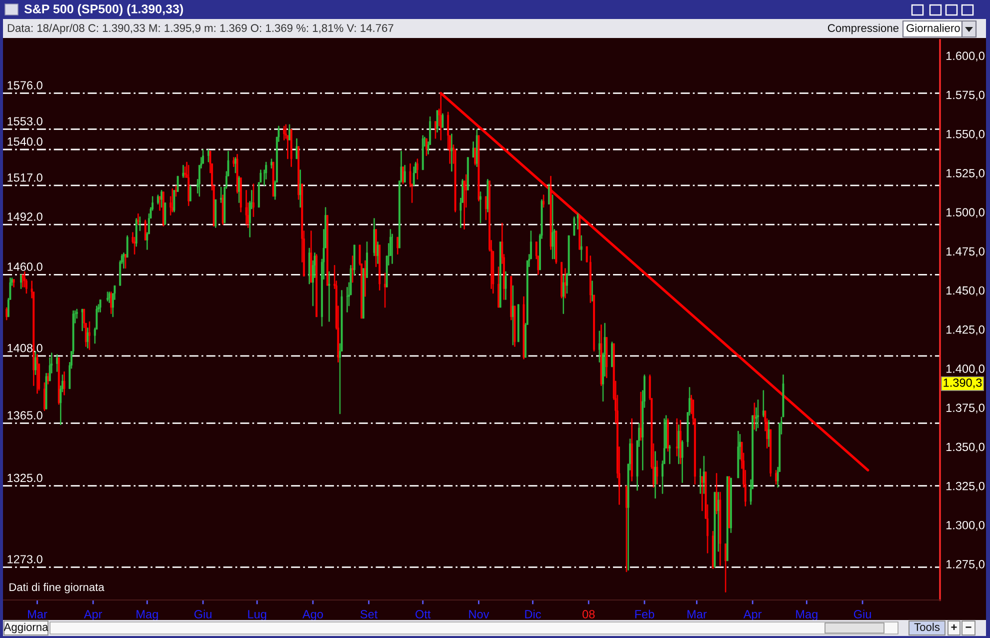 The image size is (990, 638). Describe the element at coordinates (965, 57) in the screenshot. I see `y-tick-label: 1.600,0` at that location.